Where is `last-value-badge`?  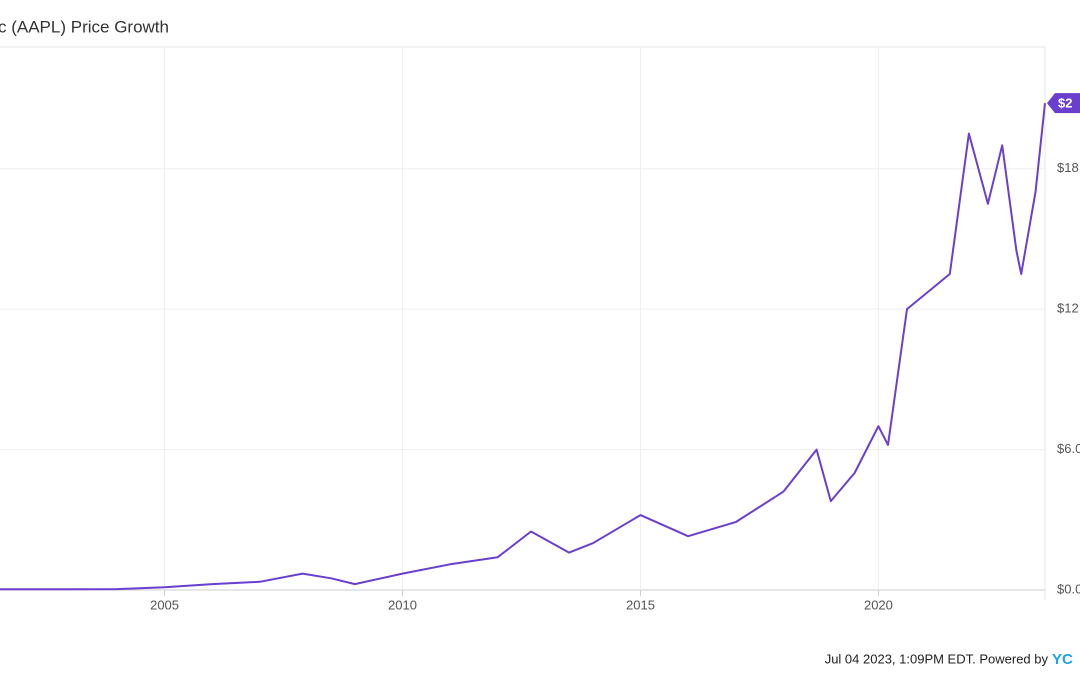 last-value-badge is located at coordinates (1063, 103).